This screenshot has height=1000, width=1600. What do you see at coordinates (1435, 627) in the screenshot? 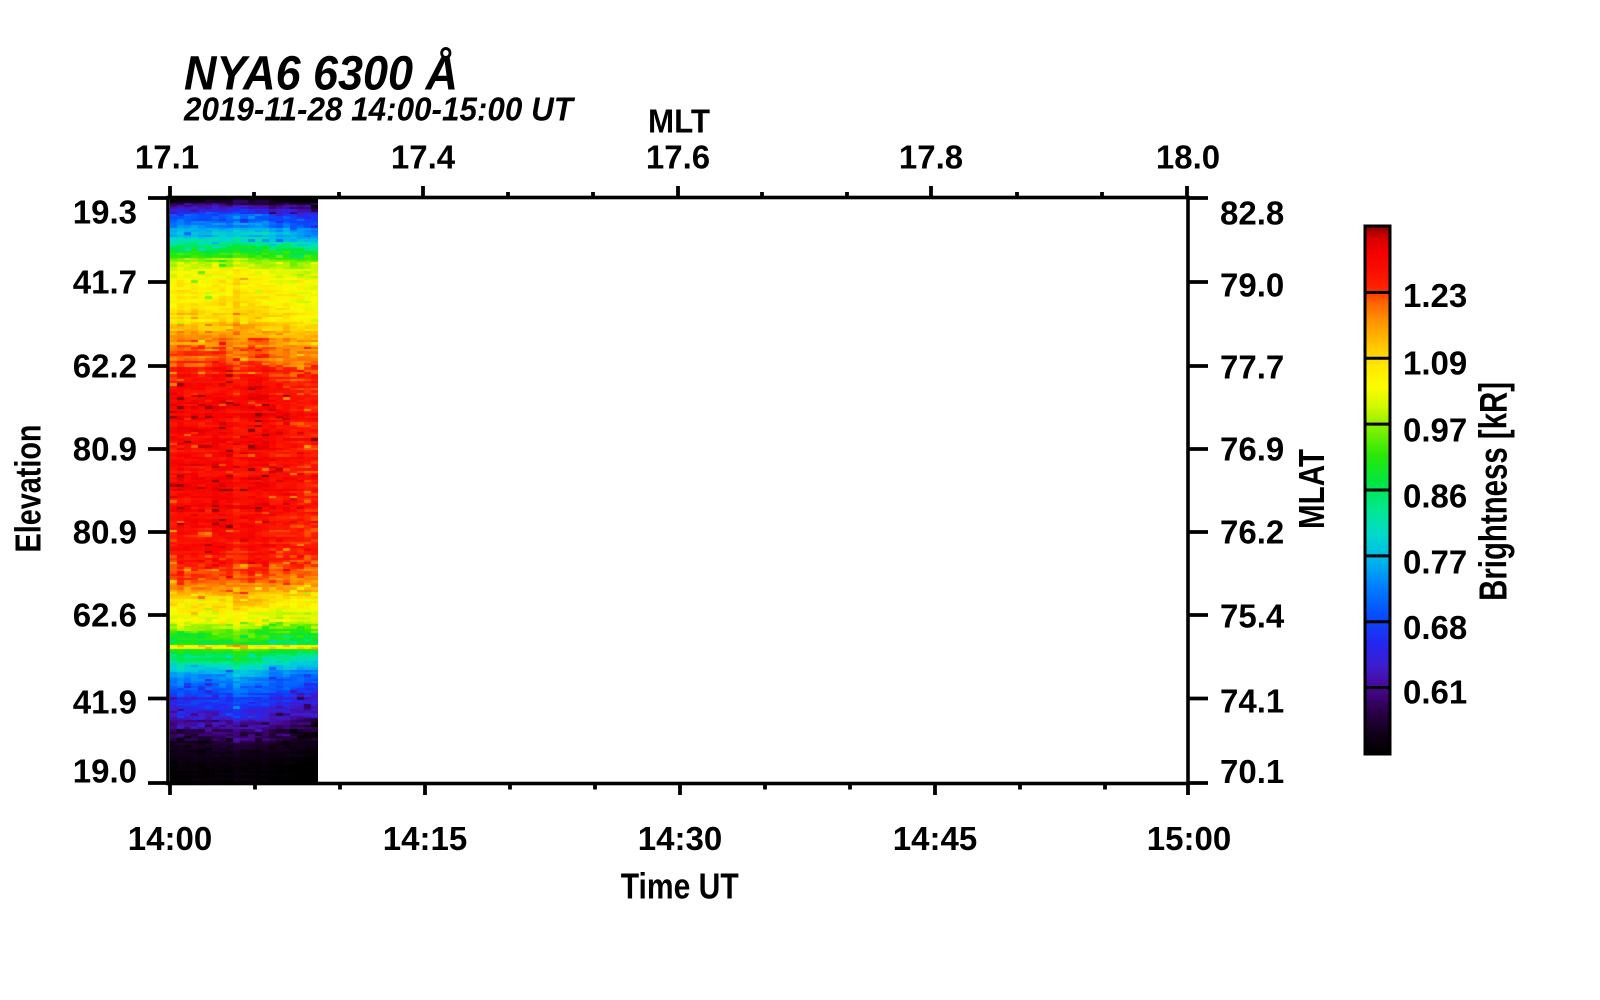
I see `svg-text: 0.68` at bounding box center [1435, 627].